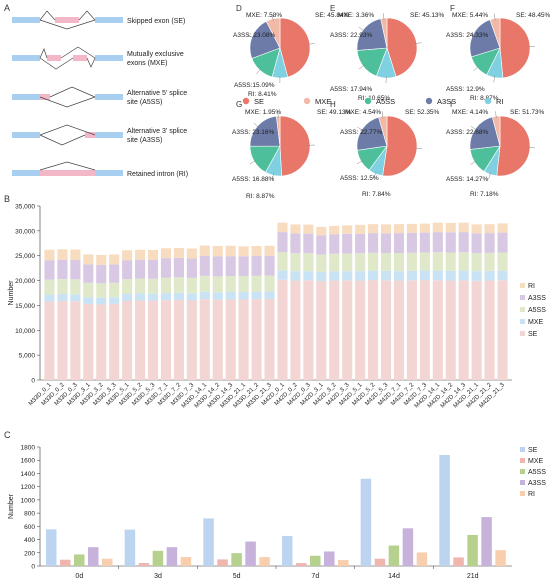  Describe the element at coordinates (374, 98) in the screenshot. I see `pie-label-ri: RI: 10.65%` at that location.